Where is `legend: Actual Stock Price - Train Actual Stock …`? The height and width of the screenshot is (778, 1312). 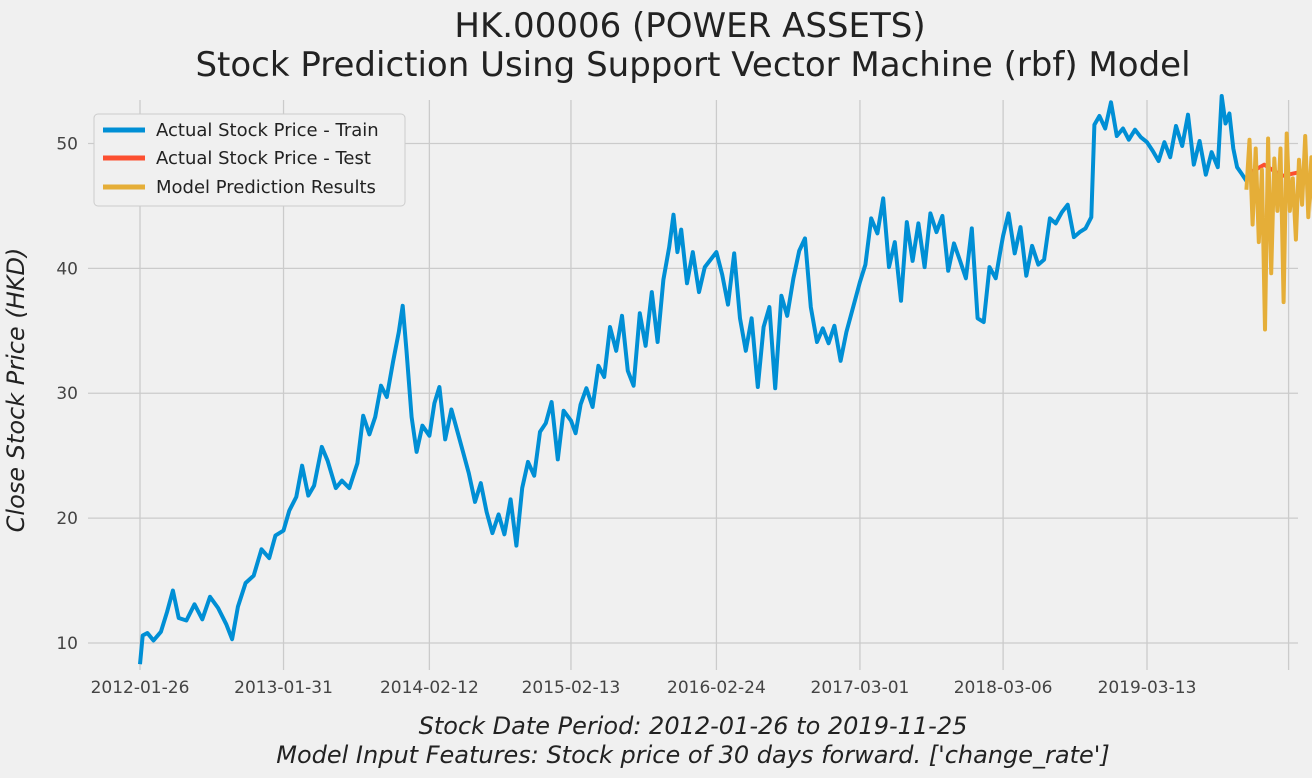
legend: Actual Stock Price - Train Actual Stock … is located at coordinates (249, 160).